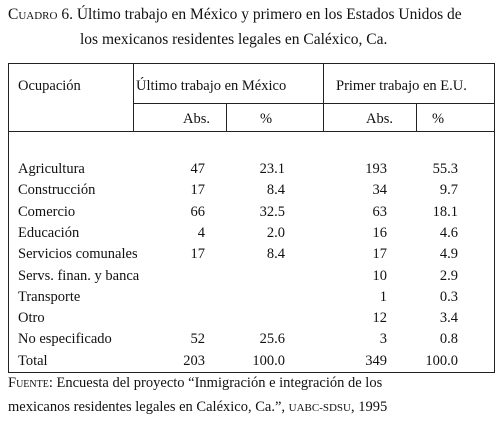 The image size is (502, 425). Describe the element at coordinates (383, 339) in the screenshot. I see `abs-cell: 3` at that location.